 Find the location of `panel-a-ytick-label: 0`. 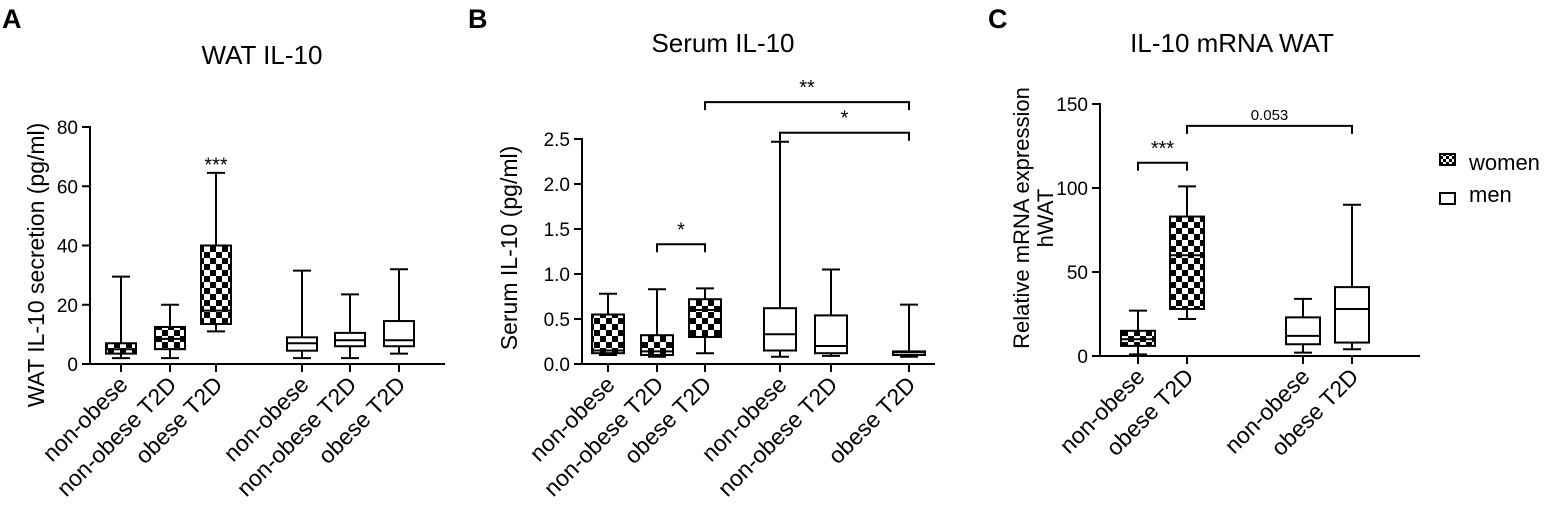

panel-a-ytick-label: 0 is located at coordinates (72, 365).